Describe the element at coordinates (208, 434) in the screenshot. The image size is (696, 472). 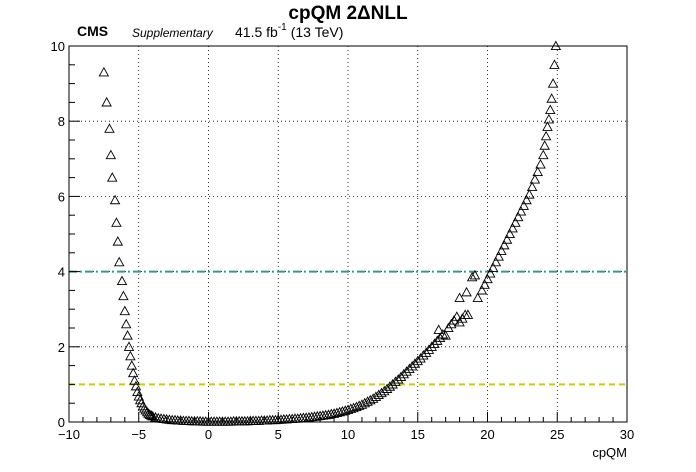
I see `x-tick-label: 0` at that location.